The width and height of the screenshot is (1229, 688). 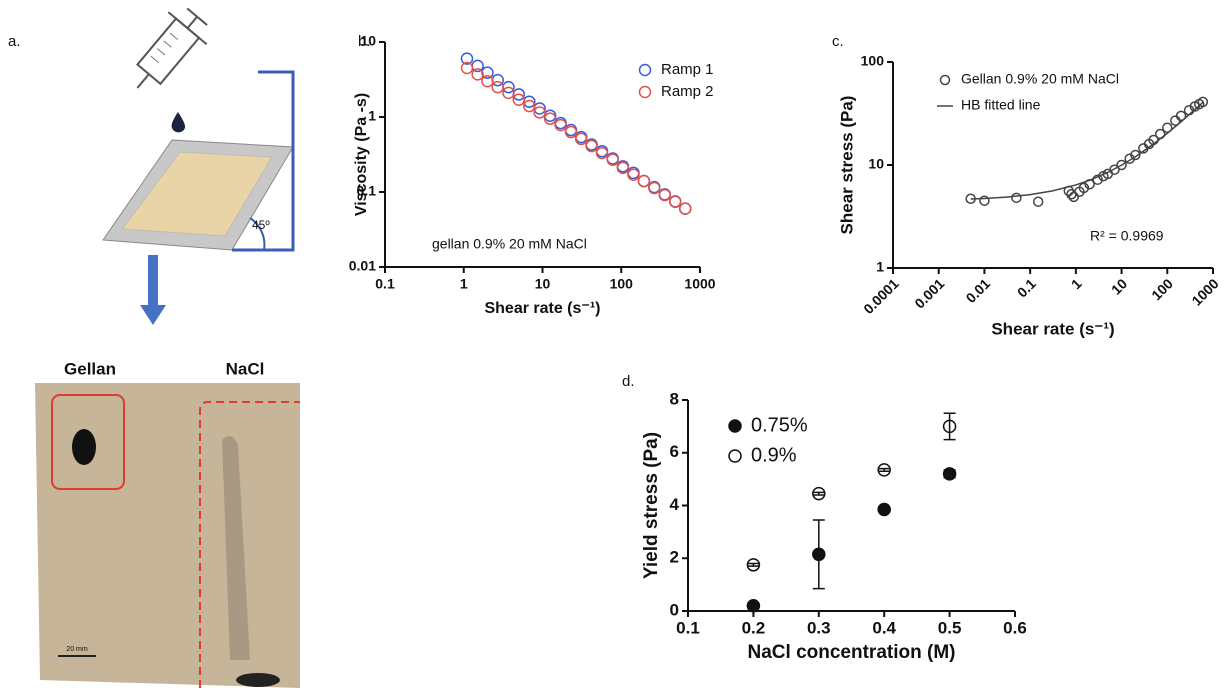 I want to click on legend-label: 0.9%, so click(x=774, y=455).